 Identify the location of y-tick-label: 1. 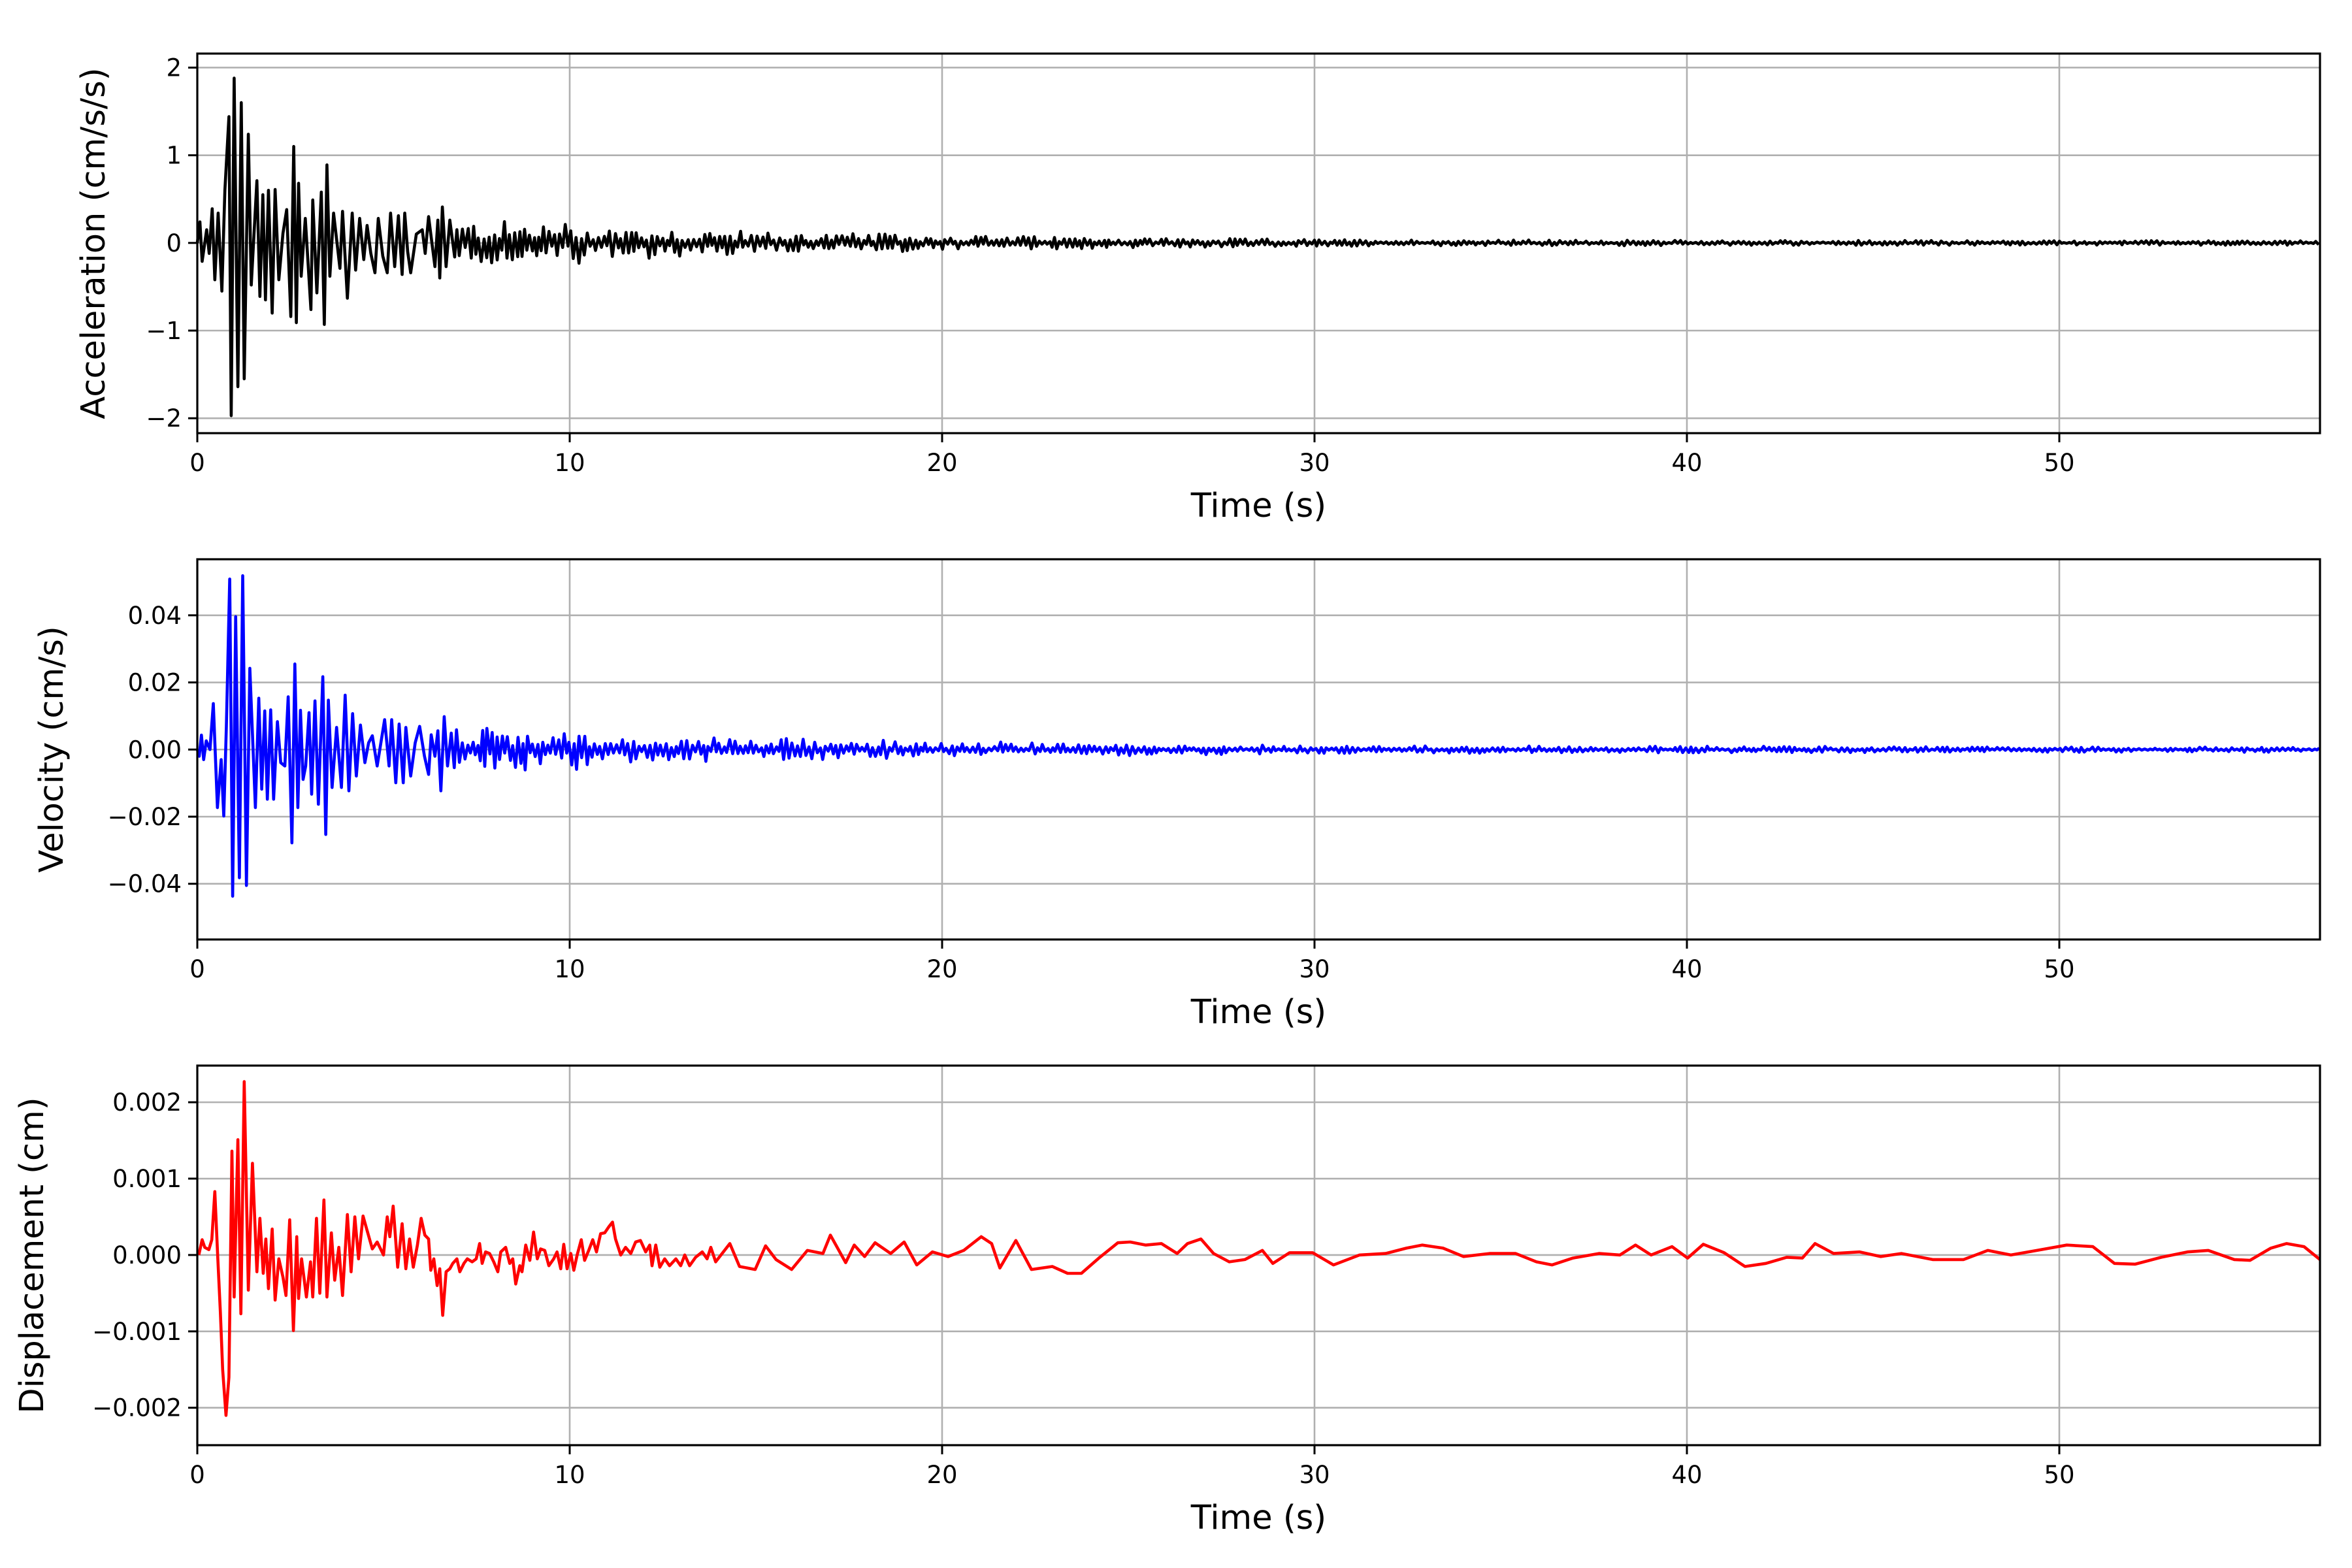
(174, 156).